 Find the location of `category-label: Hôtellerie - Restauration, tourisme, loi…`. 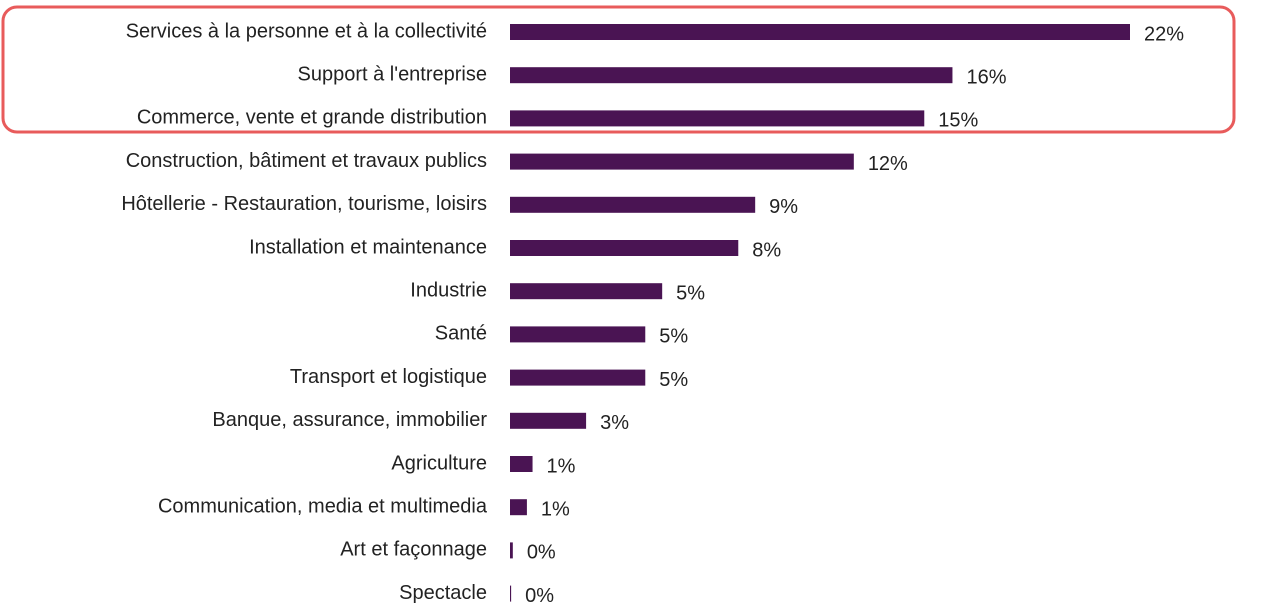

category-label: Hôtellerie - Restauration, tourisme, loi… is located at coordinates (304, 204).